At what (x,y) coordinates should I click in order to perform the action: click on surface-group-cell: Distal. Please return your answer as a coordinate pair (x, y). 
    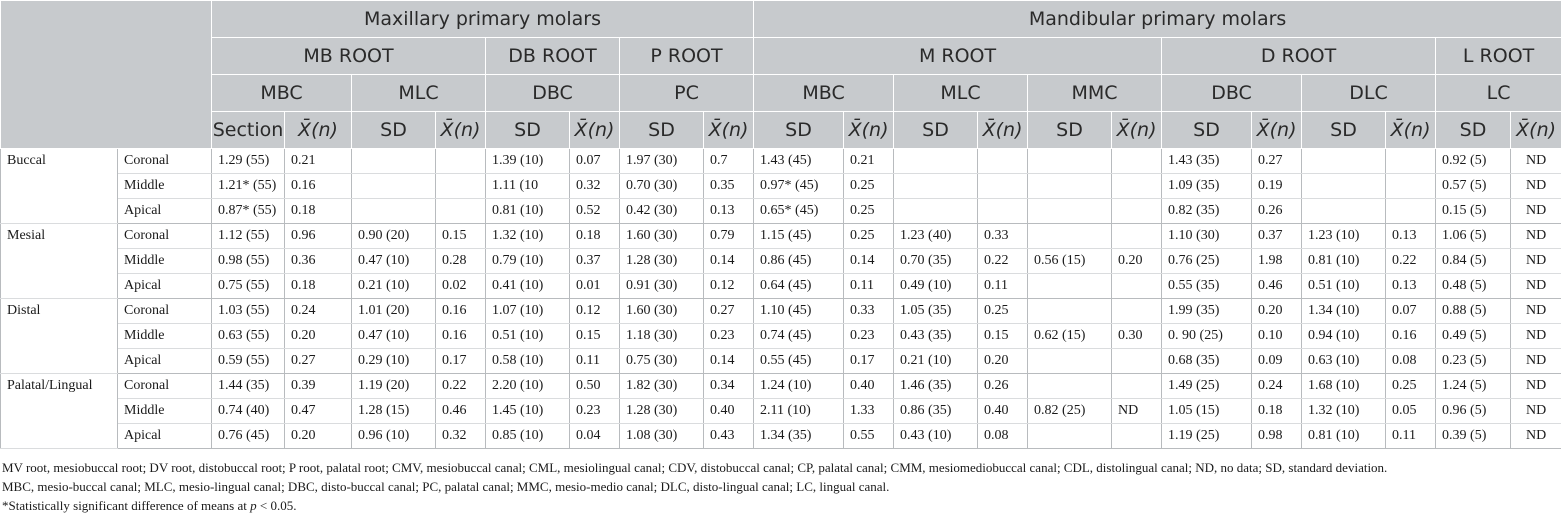
    Looking at the image, I should click on (59, 336).